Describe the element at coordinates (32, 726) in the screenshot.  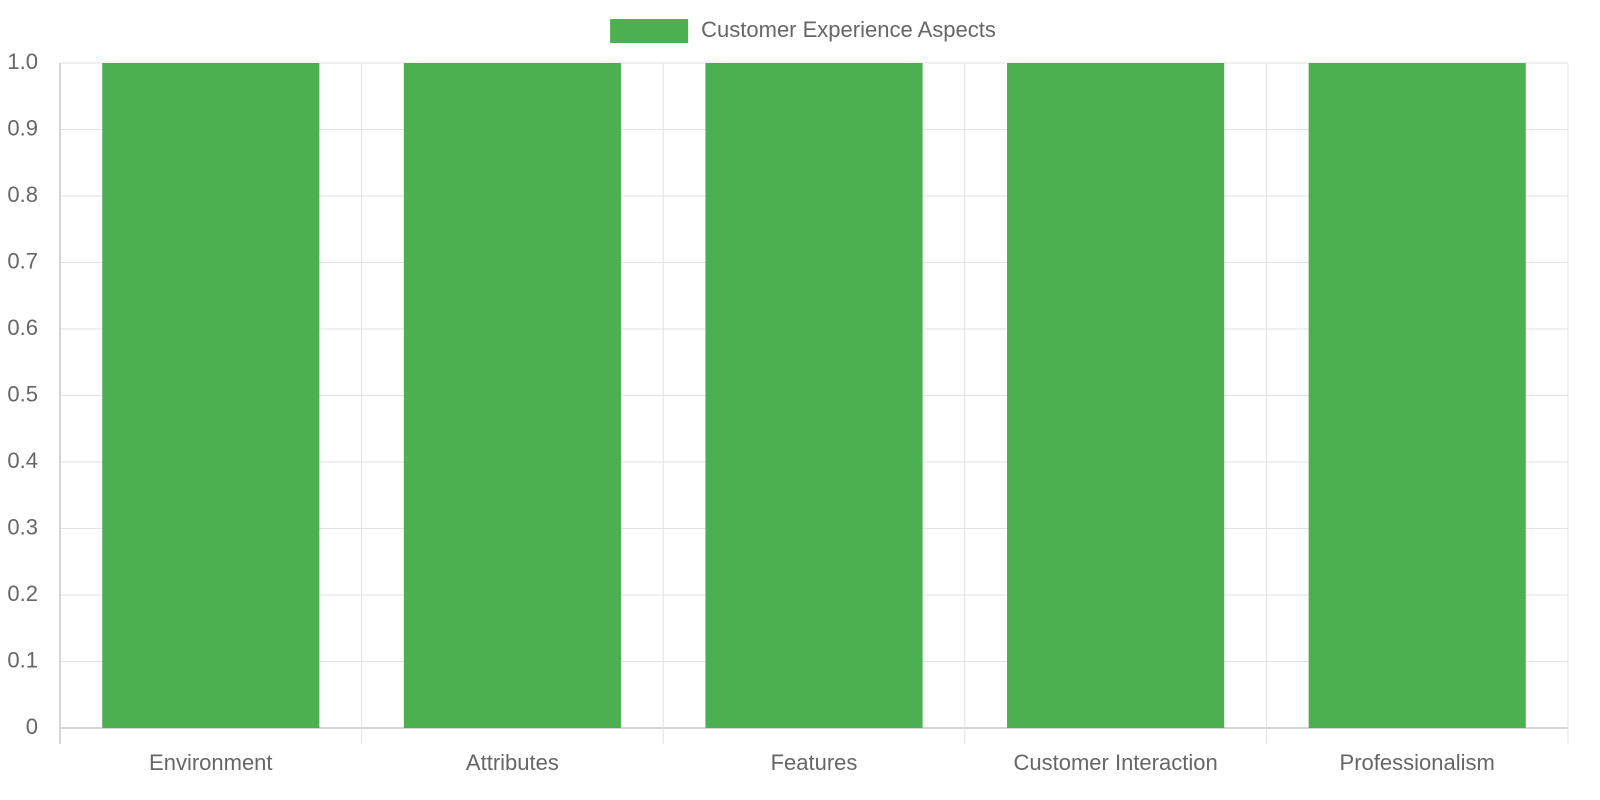
I see `y-tick-label: 0` at that location.